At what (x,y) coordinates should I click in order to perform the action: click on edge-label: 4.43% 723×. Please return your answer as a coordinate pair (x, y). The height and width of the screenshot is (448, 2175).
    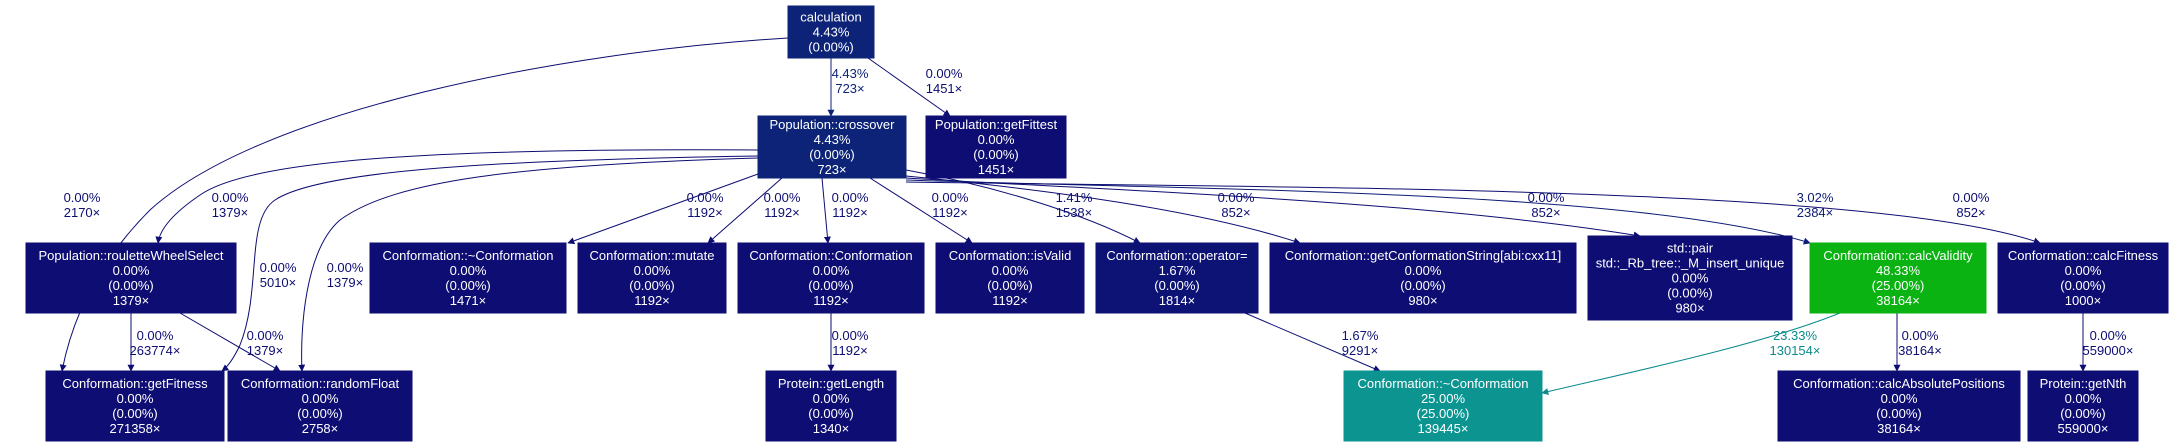
    Looking at the image, I should click on (850, 81).